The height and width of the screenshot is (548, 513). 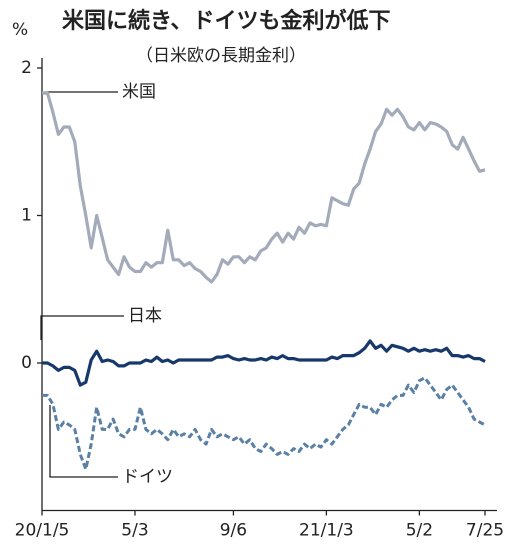 I want to click on x-tick-label: 7/25, so click(x=485, y=531).